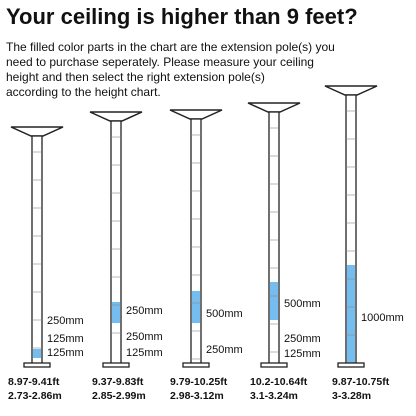  Describe the element at coordinates (118, 382) in the screenshot. I see `height-feet: 9.37-9.83ft` at that location.